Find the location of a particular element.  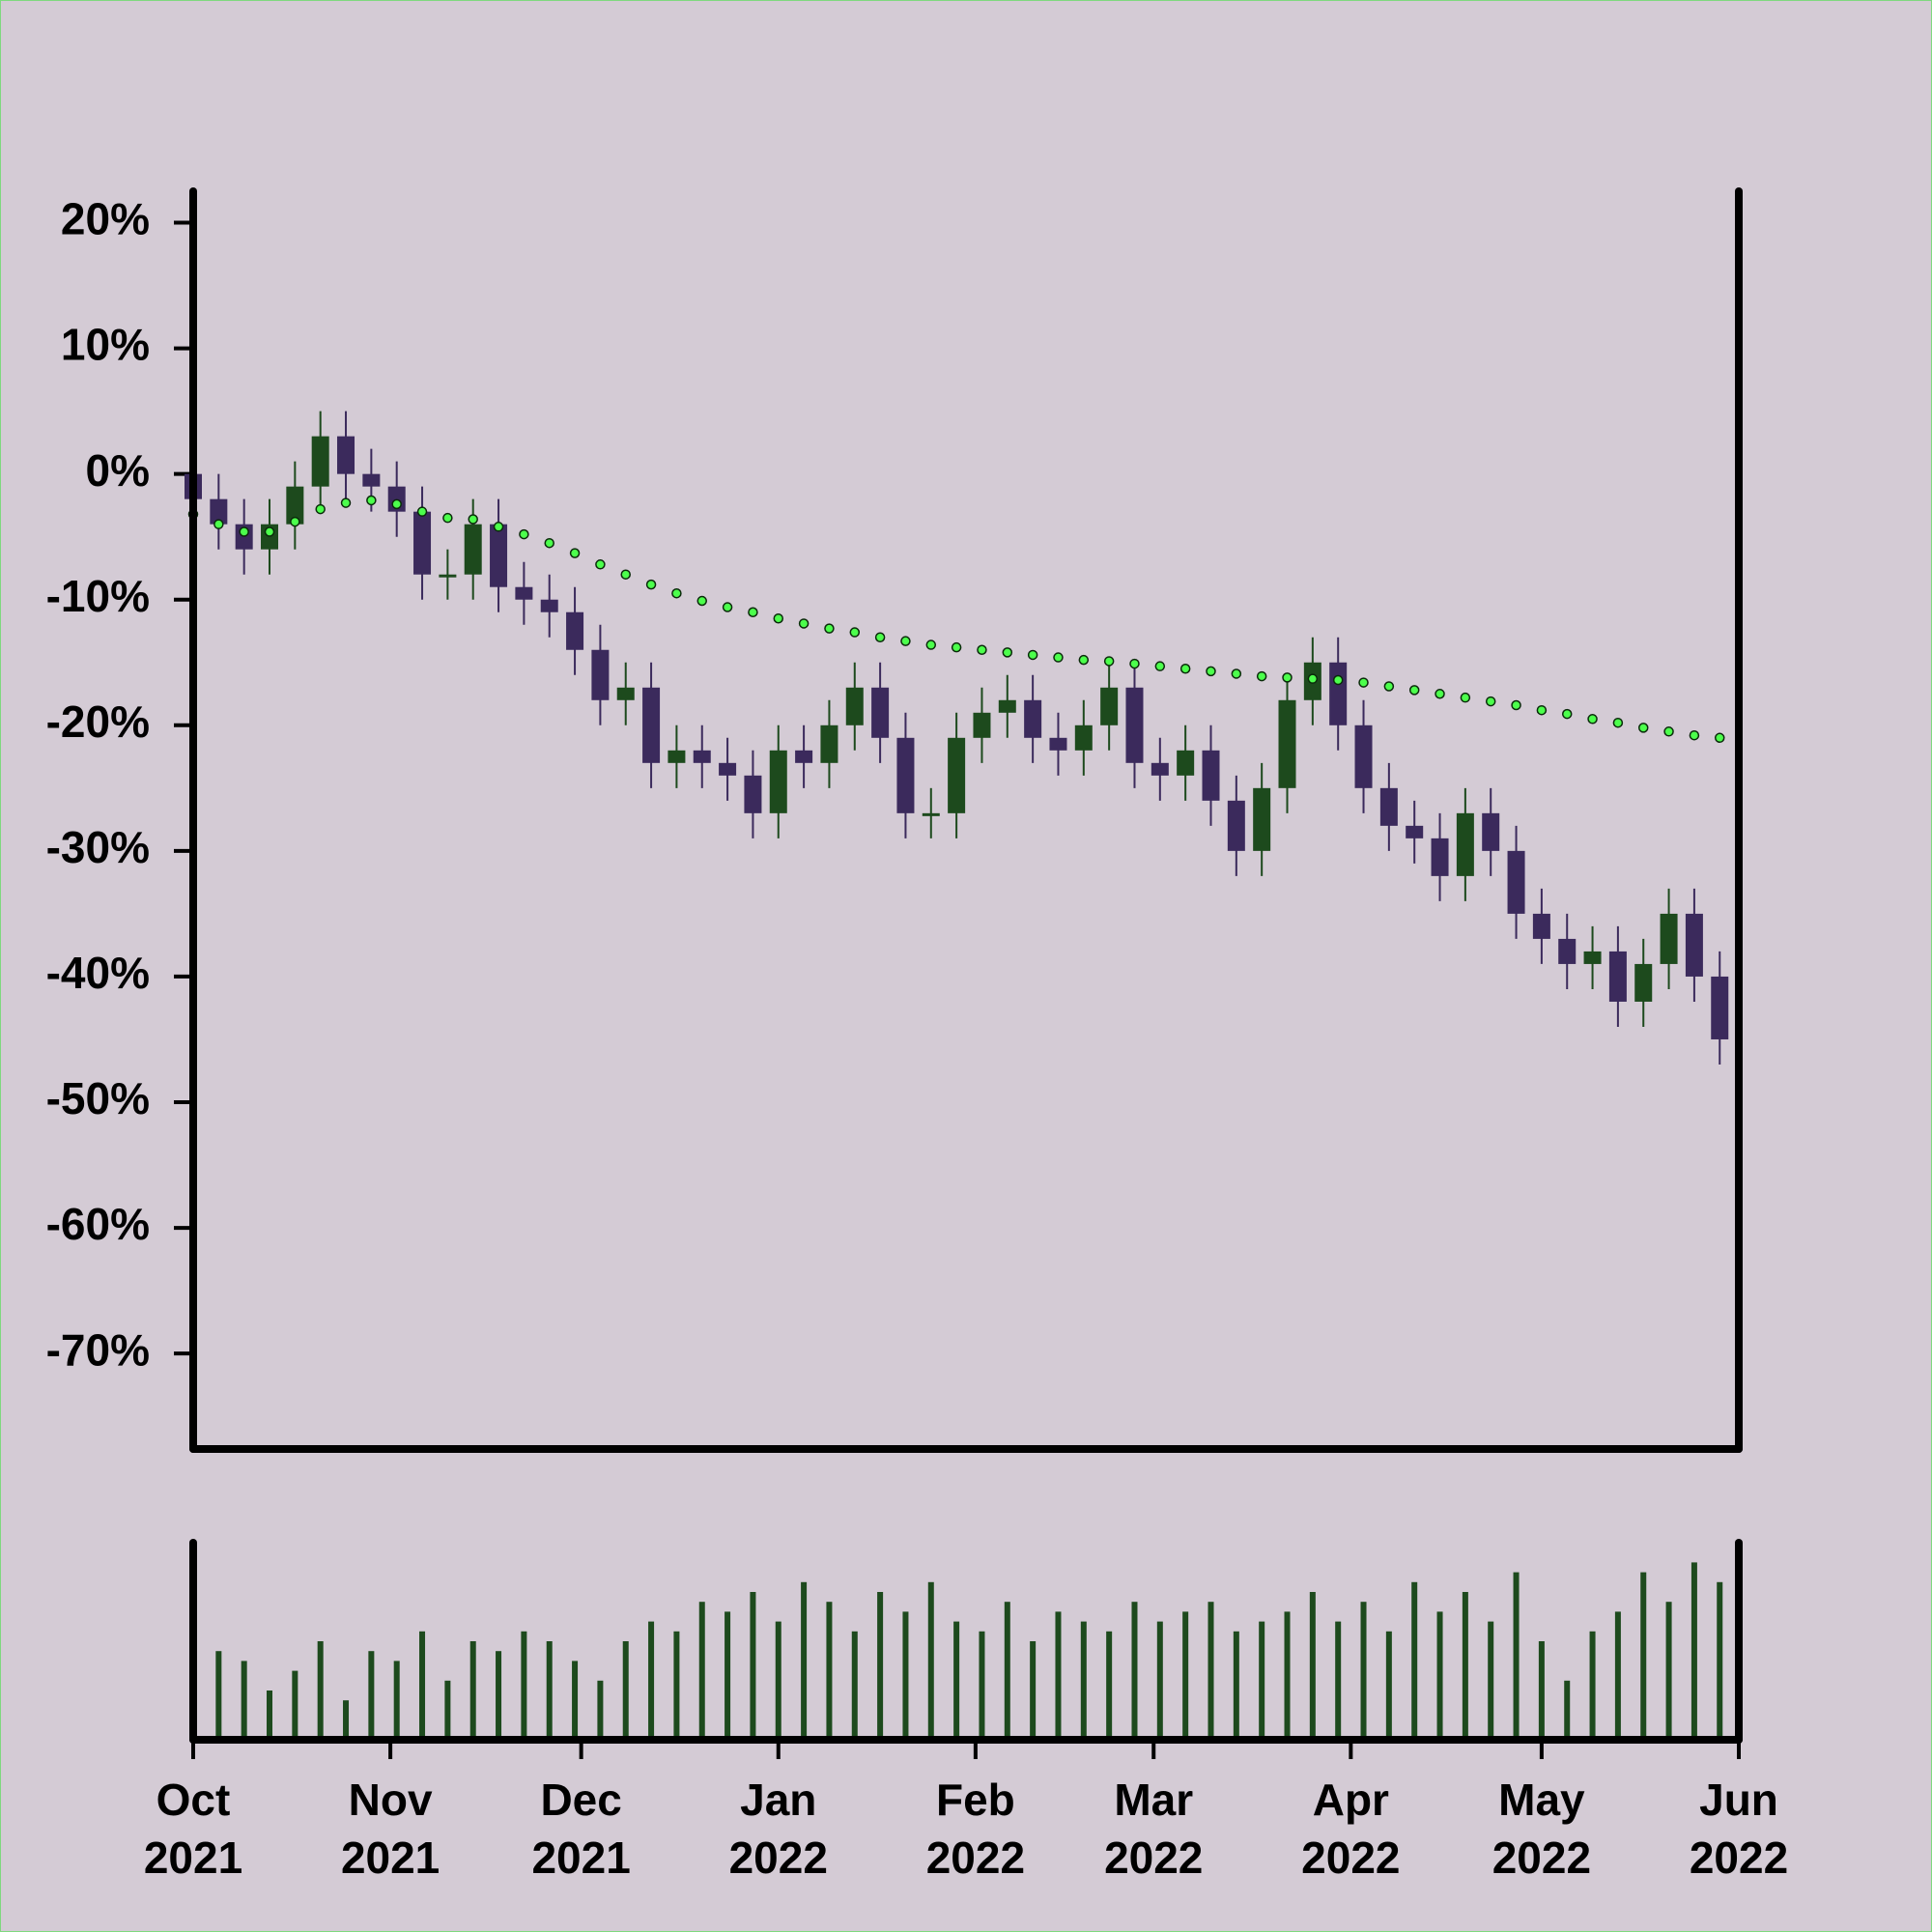

x-tick-label: Jun 2022 is located at coordinates (1739, 1829).